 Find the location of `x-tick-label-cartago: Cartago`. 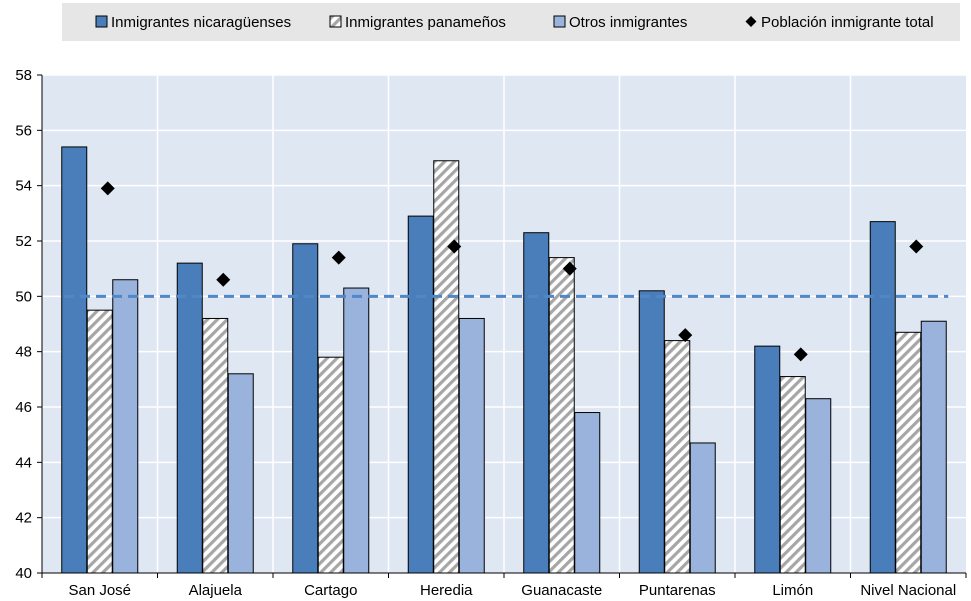

x-tick-label-cartago: Cartago is located at coordinates (330, 590).